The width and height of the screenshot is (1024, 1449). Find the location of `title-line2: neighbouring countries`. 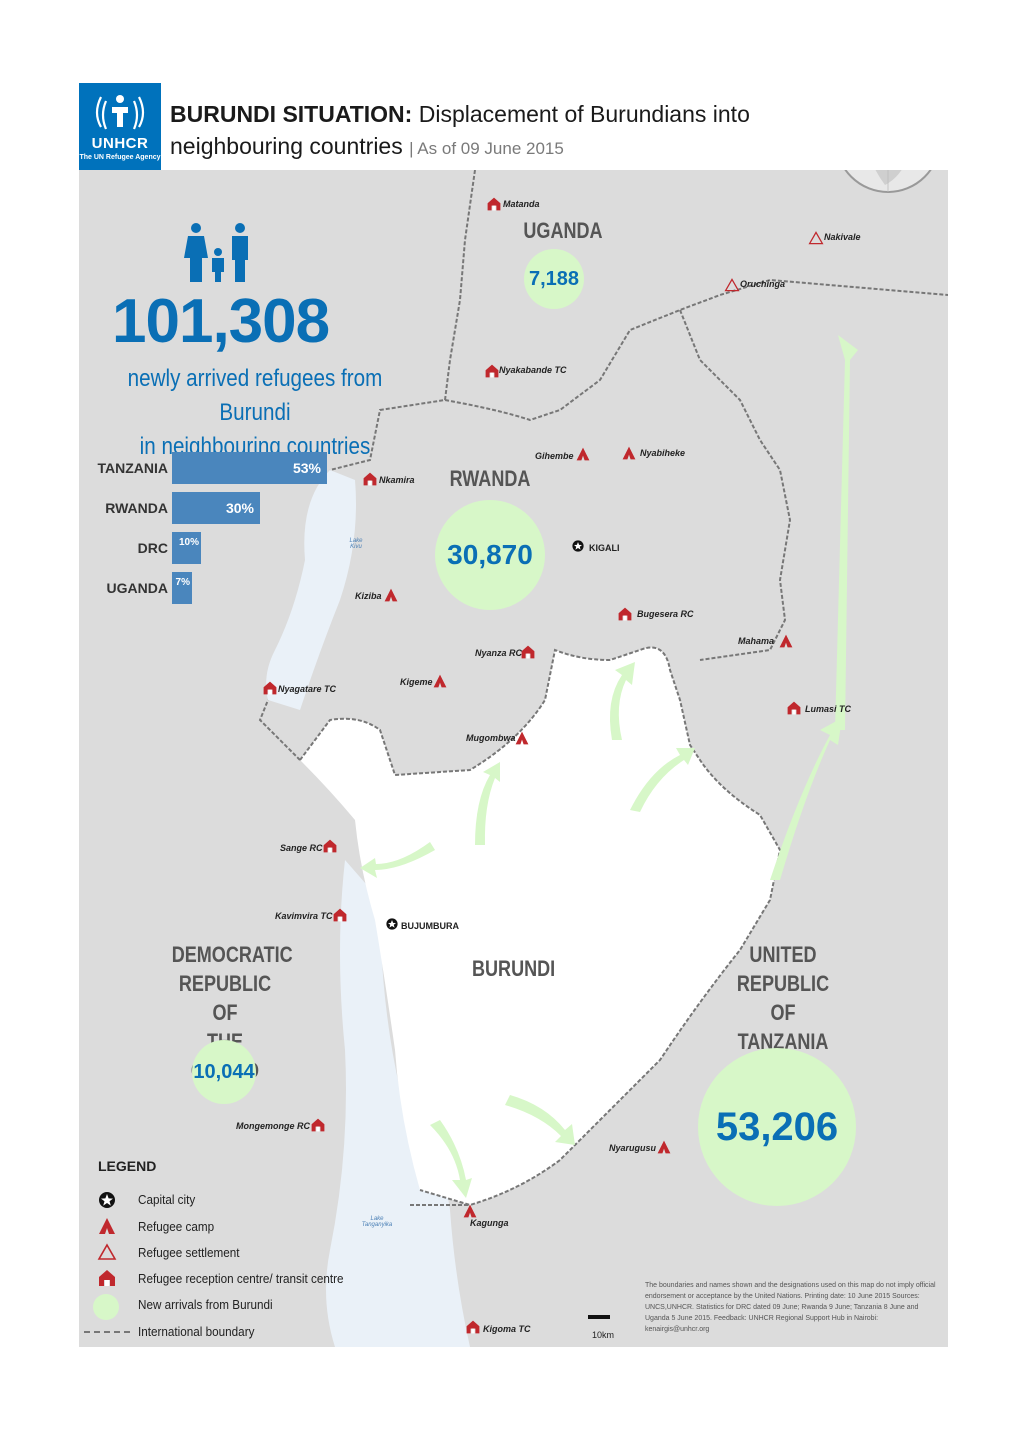

title-line2: neighbouring countries is located at coordinates (286, 146).